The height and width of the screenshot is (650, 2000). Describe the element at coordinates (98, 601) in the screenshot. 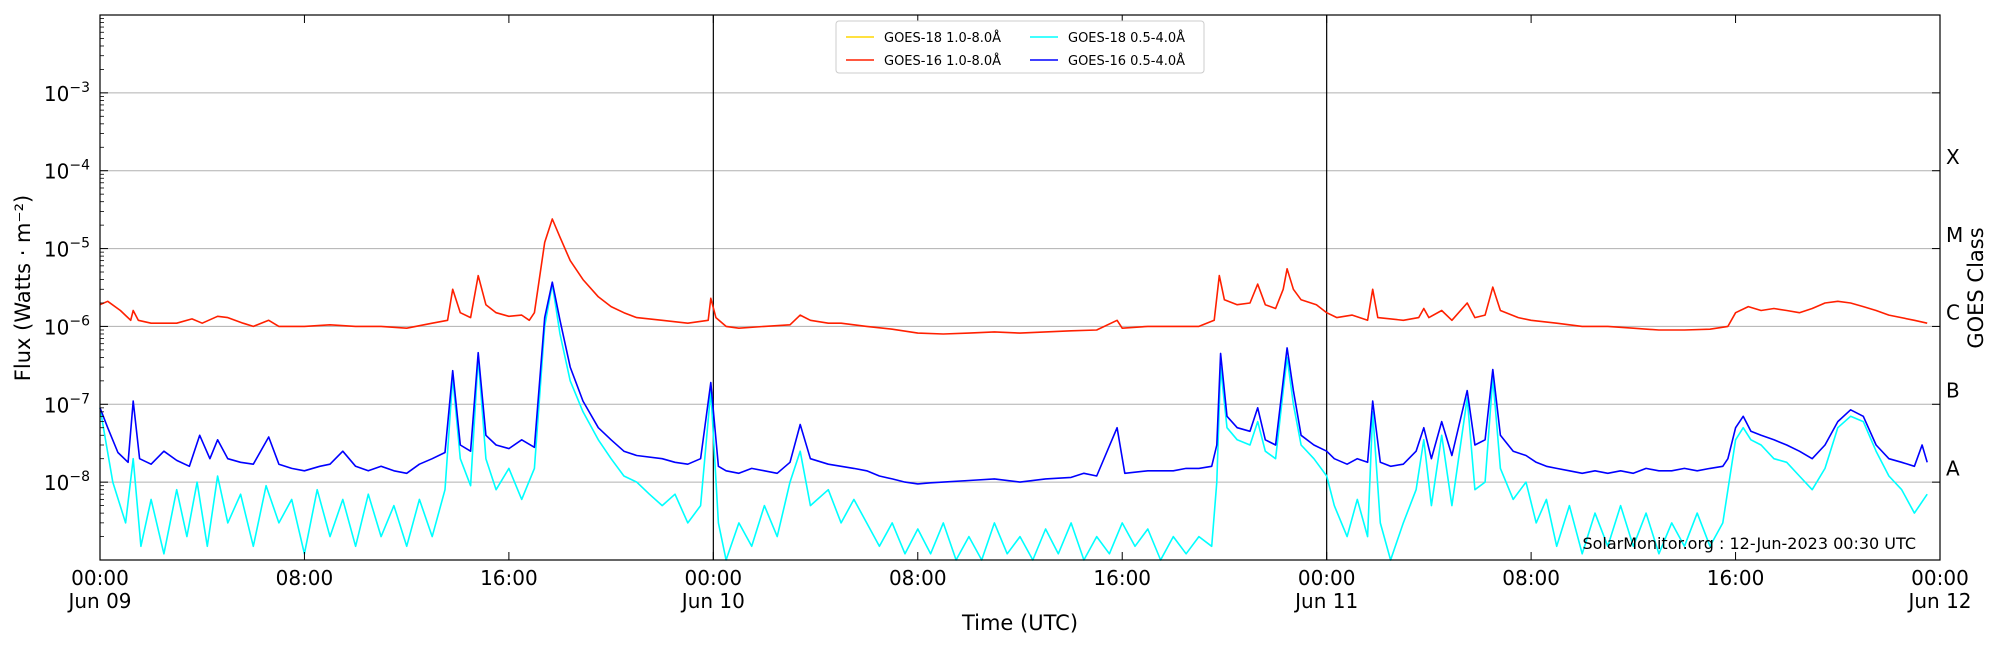

I see `x-tick-date-0: Jun 09` at that location.